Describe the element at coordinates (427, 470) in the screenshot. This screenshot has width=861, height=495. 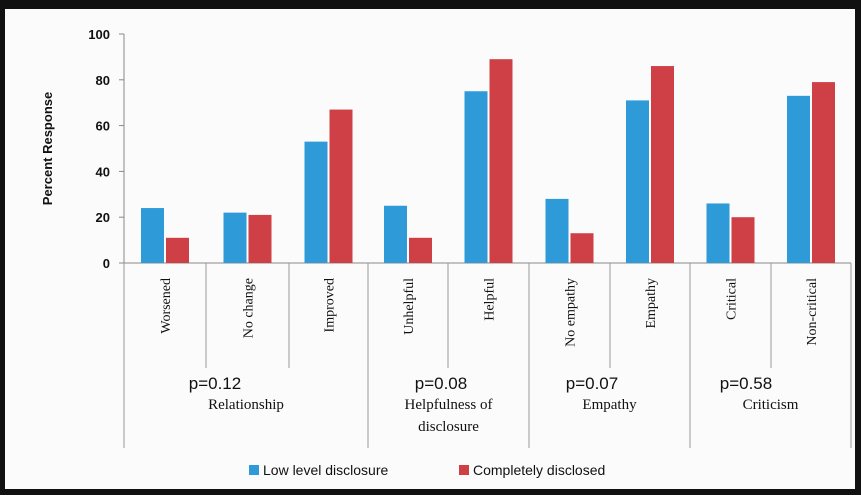
I see `legend: Low level disclosure Completely disclosed` at that location.